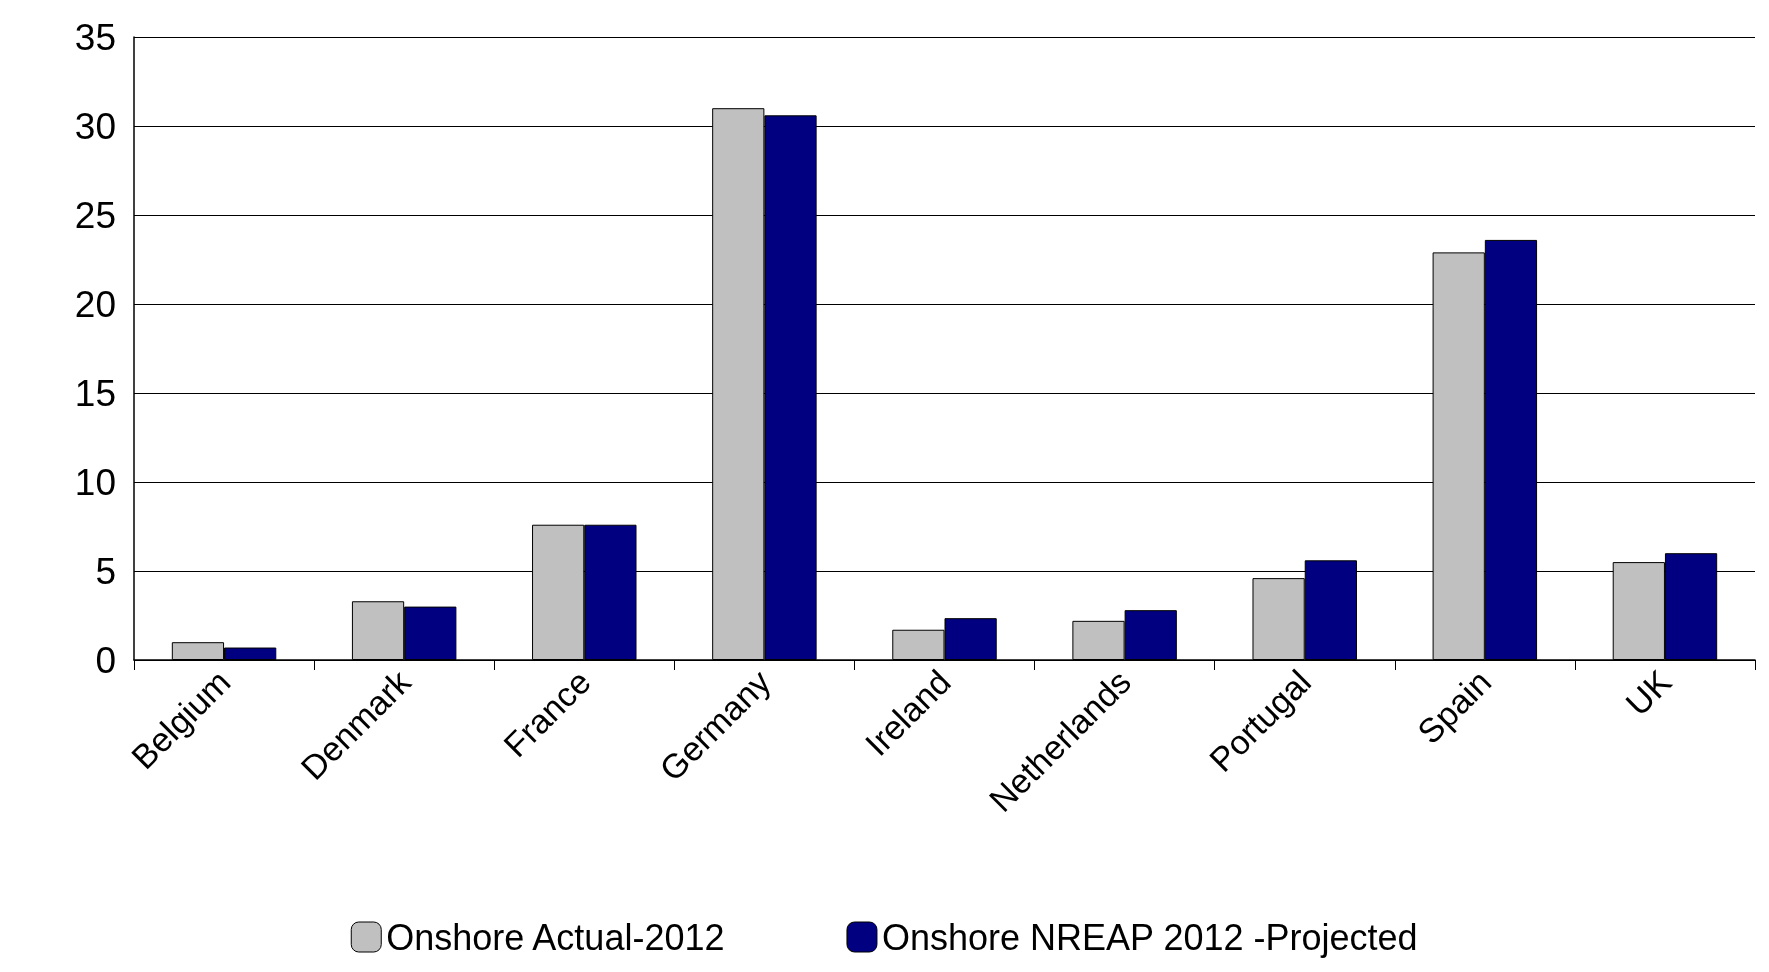 This screenshot has height=972, width=1769. Describe the element at coordinates (95, 482) in the screenshot. I see `y-tick-label: 10` at that location.